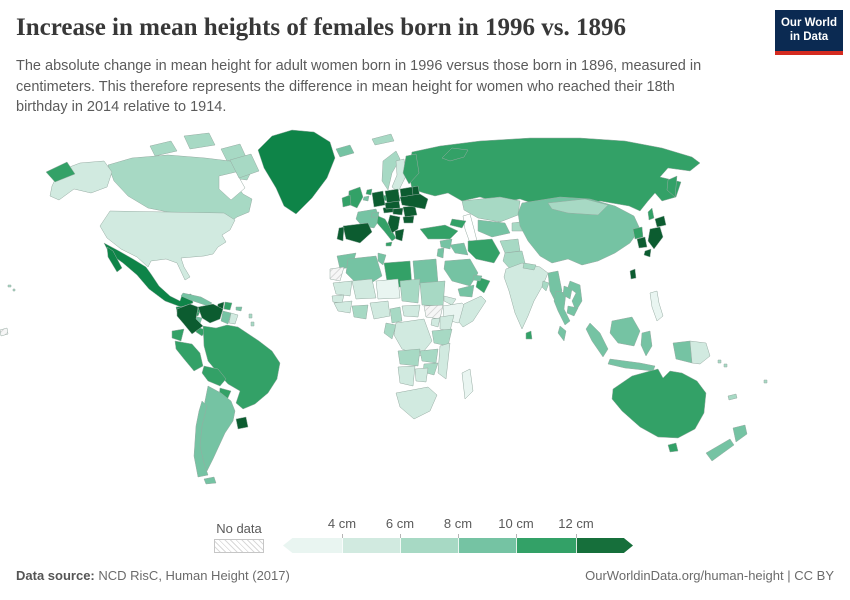 The image size is (850, 600). I want to click on namibia-region, so click(406, 376).